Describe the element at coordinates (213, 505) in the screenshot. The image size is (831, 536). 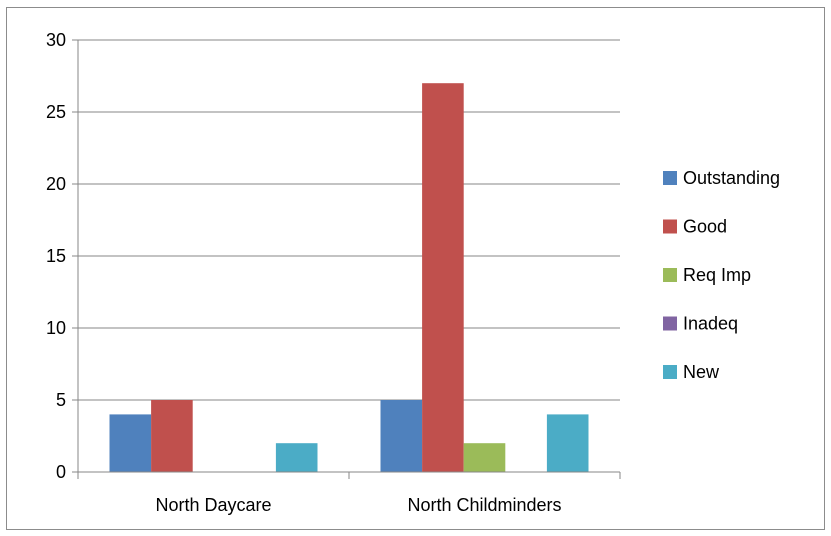
I see `x-tick-label: North Daycare` at that location.